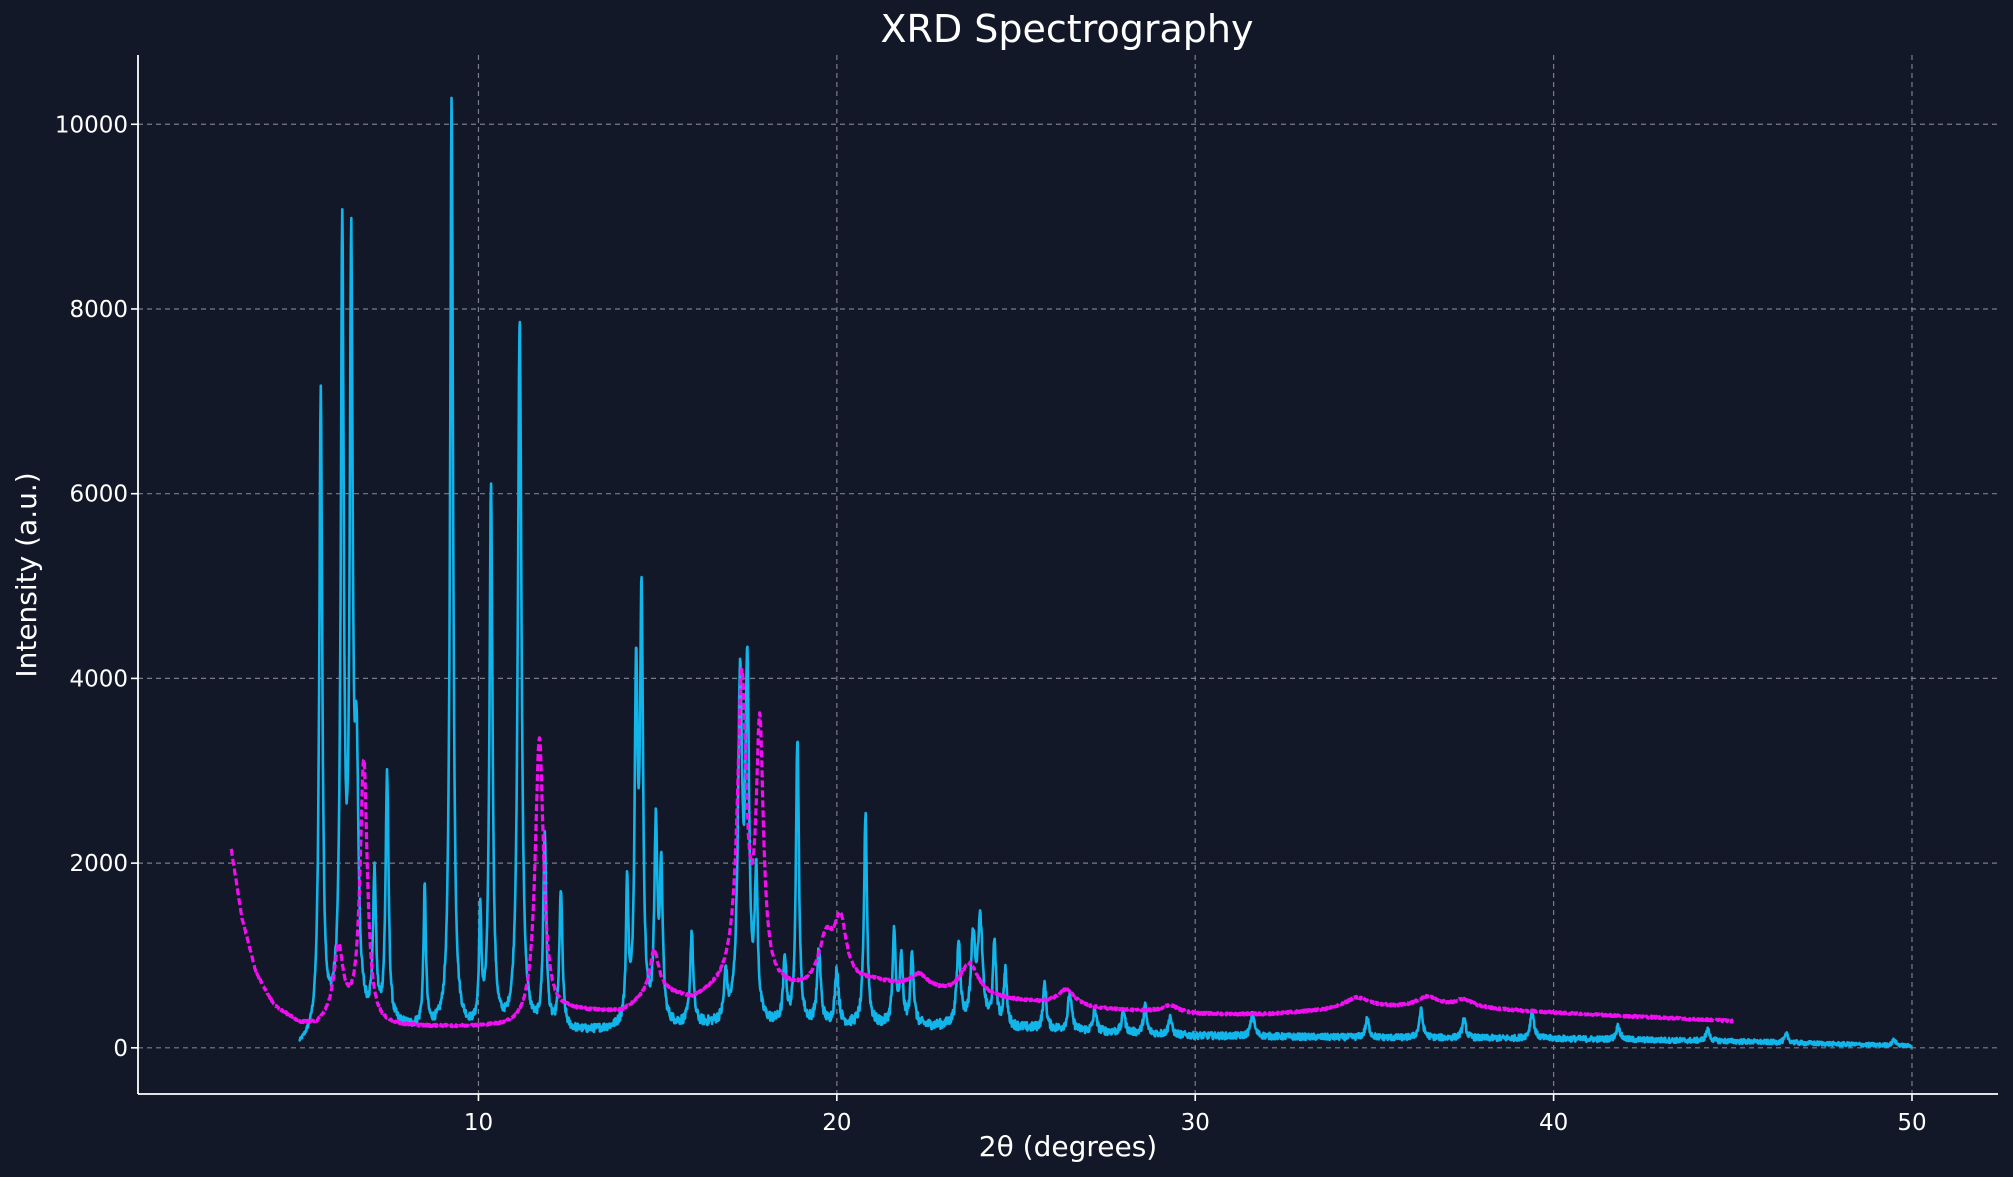  I want to click on x-tick-label: 20, so click(836, 1123).